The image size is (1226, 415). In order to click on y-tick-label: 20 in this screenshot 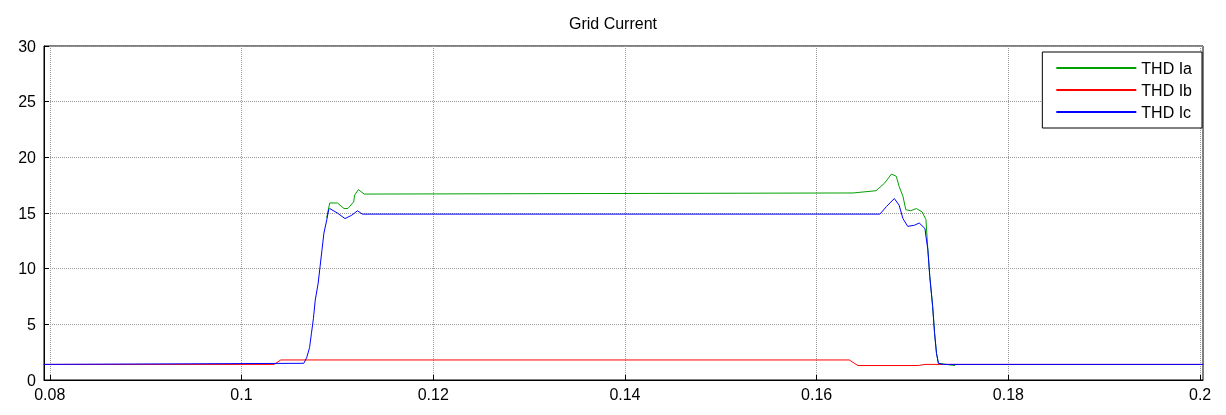, I will do `click(27, 157)`.